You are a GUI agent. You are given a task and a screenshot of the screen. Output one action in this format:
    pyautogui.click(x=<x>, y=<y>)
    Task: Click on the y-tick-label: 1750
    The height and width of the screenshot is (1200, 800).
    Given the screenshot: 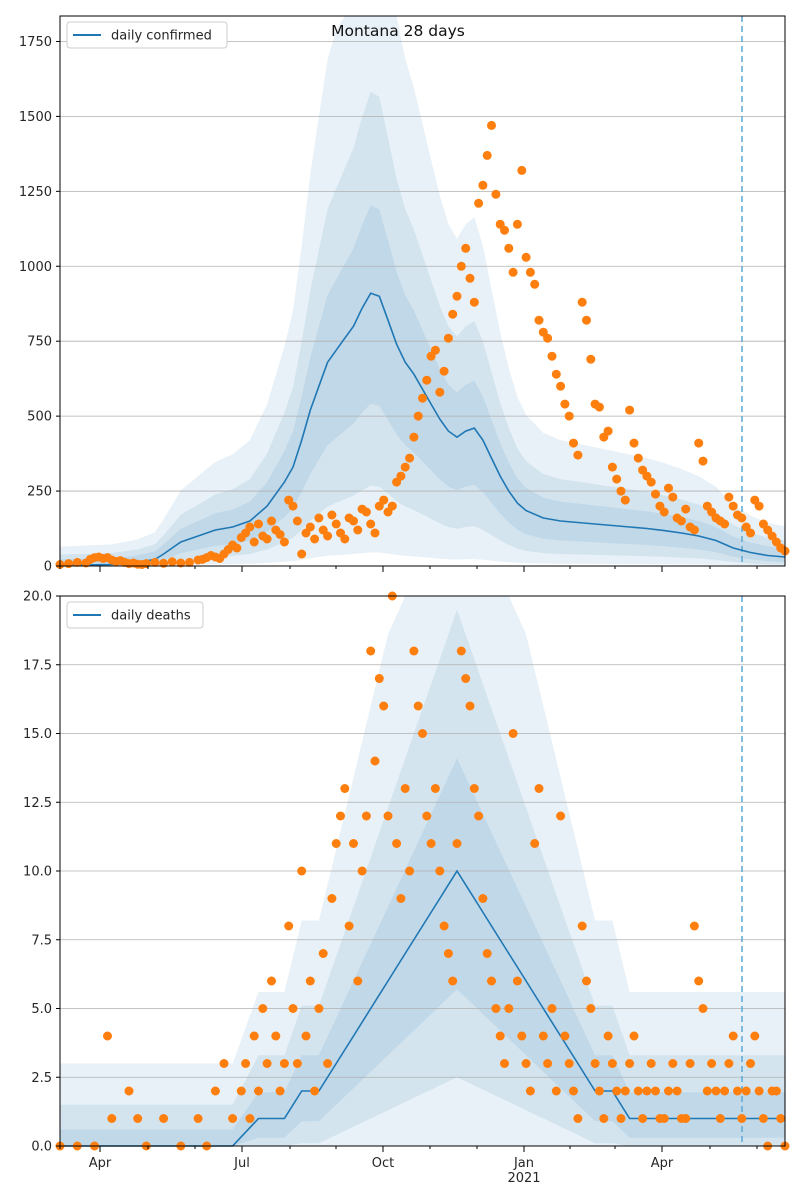 What is the action you would take?
    pyautogui.click(x=35, y=42)
    